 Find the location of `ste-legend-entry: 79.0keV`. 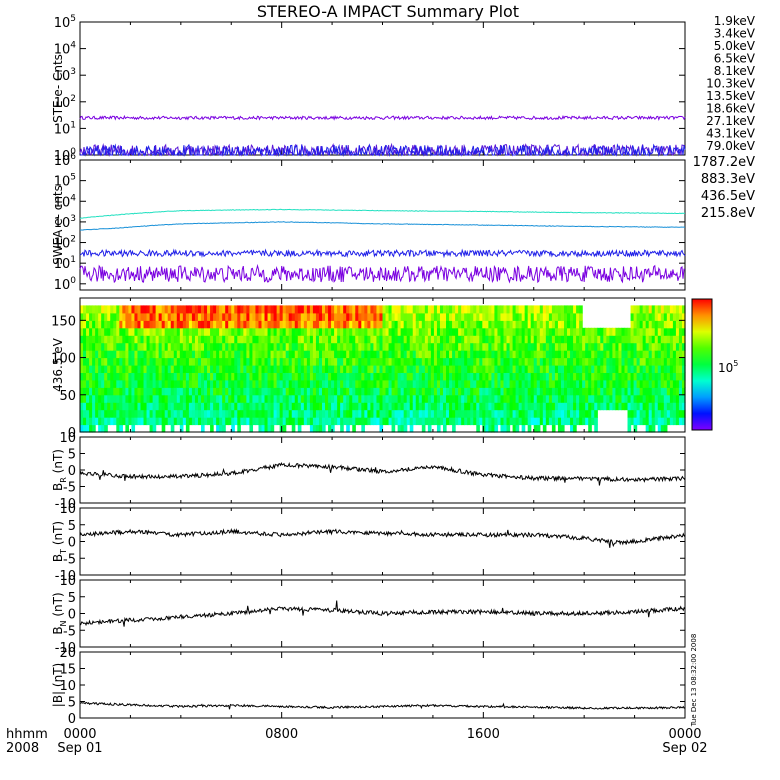

ste-legend-entry: 79.0keV is located at coordinates (731, 146).